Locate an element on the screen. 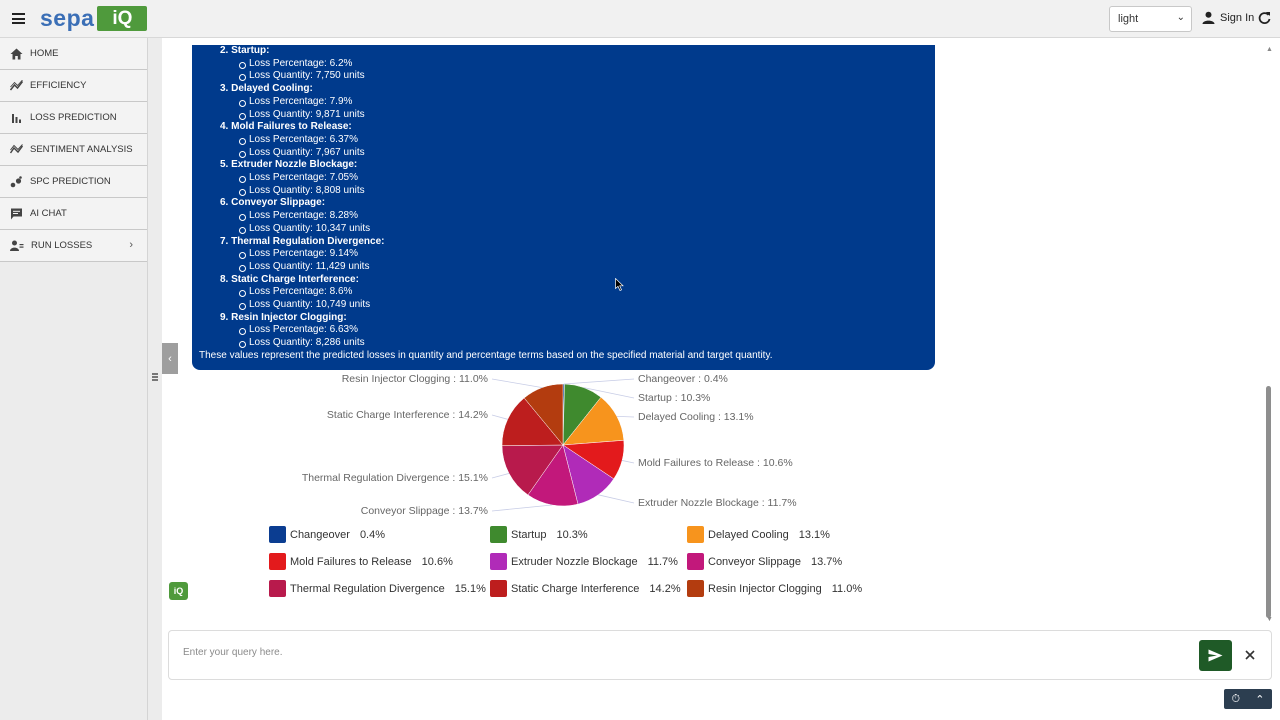 The height and width of the screenshot is (720, 1280). sign-in-button: Sign In is located at coordinates (1228, 17).